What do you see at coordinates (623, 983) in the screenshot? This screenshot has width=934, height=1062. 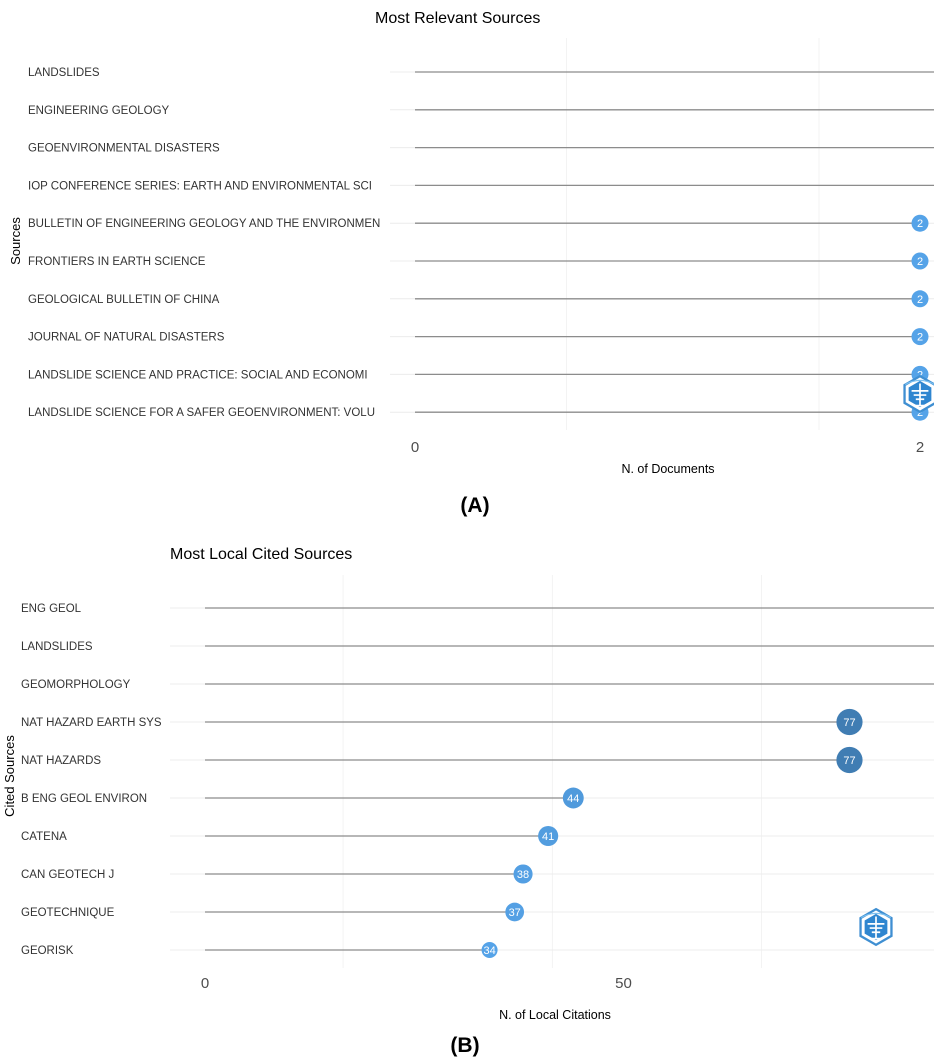 I see `x-tick-label: 50` at bounding box center [623, 983].